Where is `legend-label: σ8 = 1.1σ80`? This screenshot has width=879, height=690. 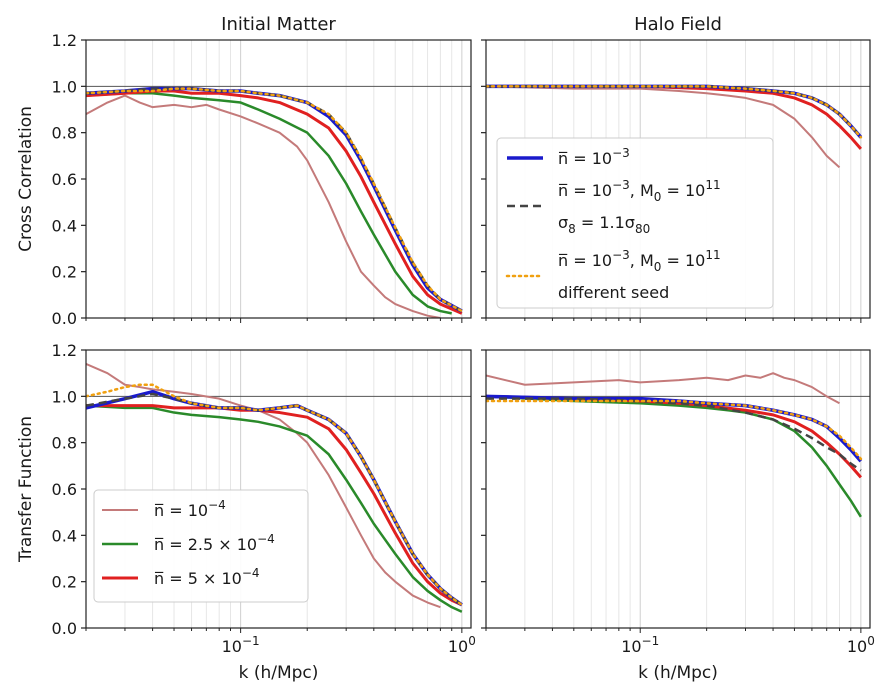 legend-label: σ8 = 1.1σ80 is located at coordinates (604, 224).